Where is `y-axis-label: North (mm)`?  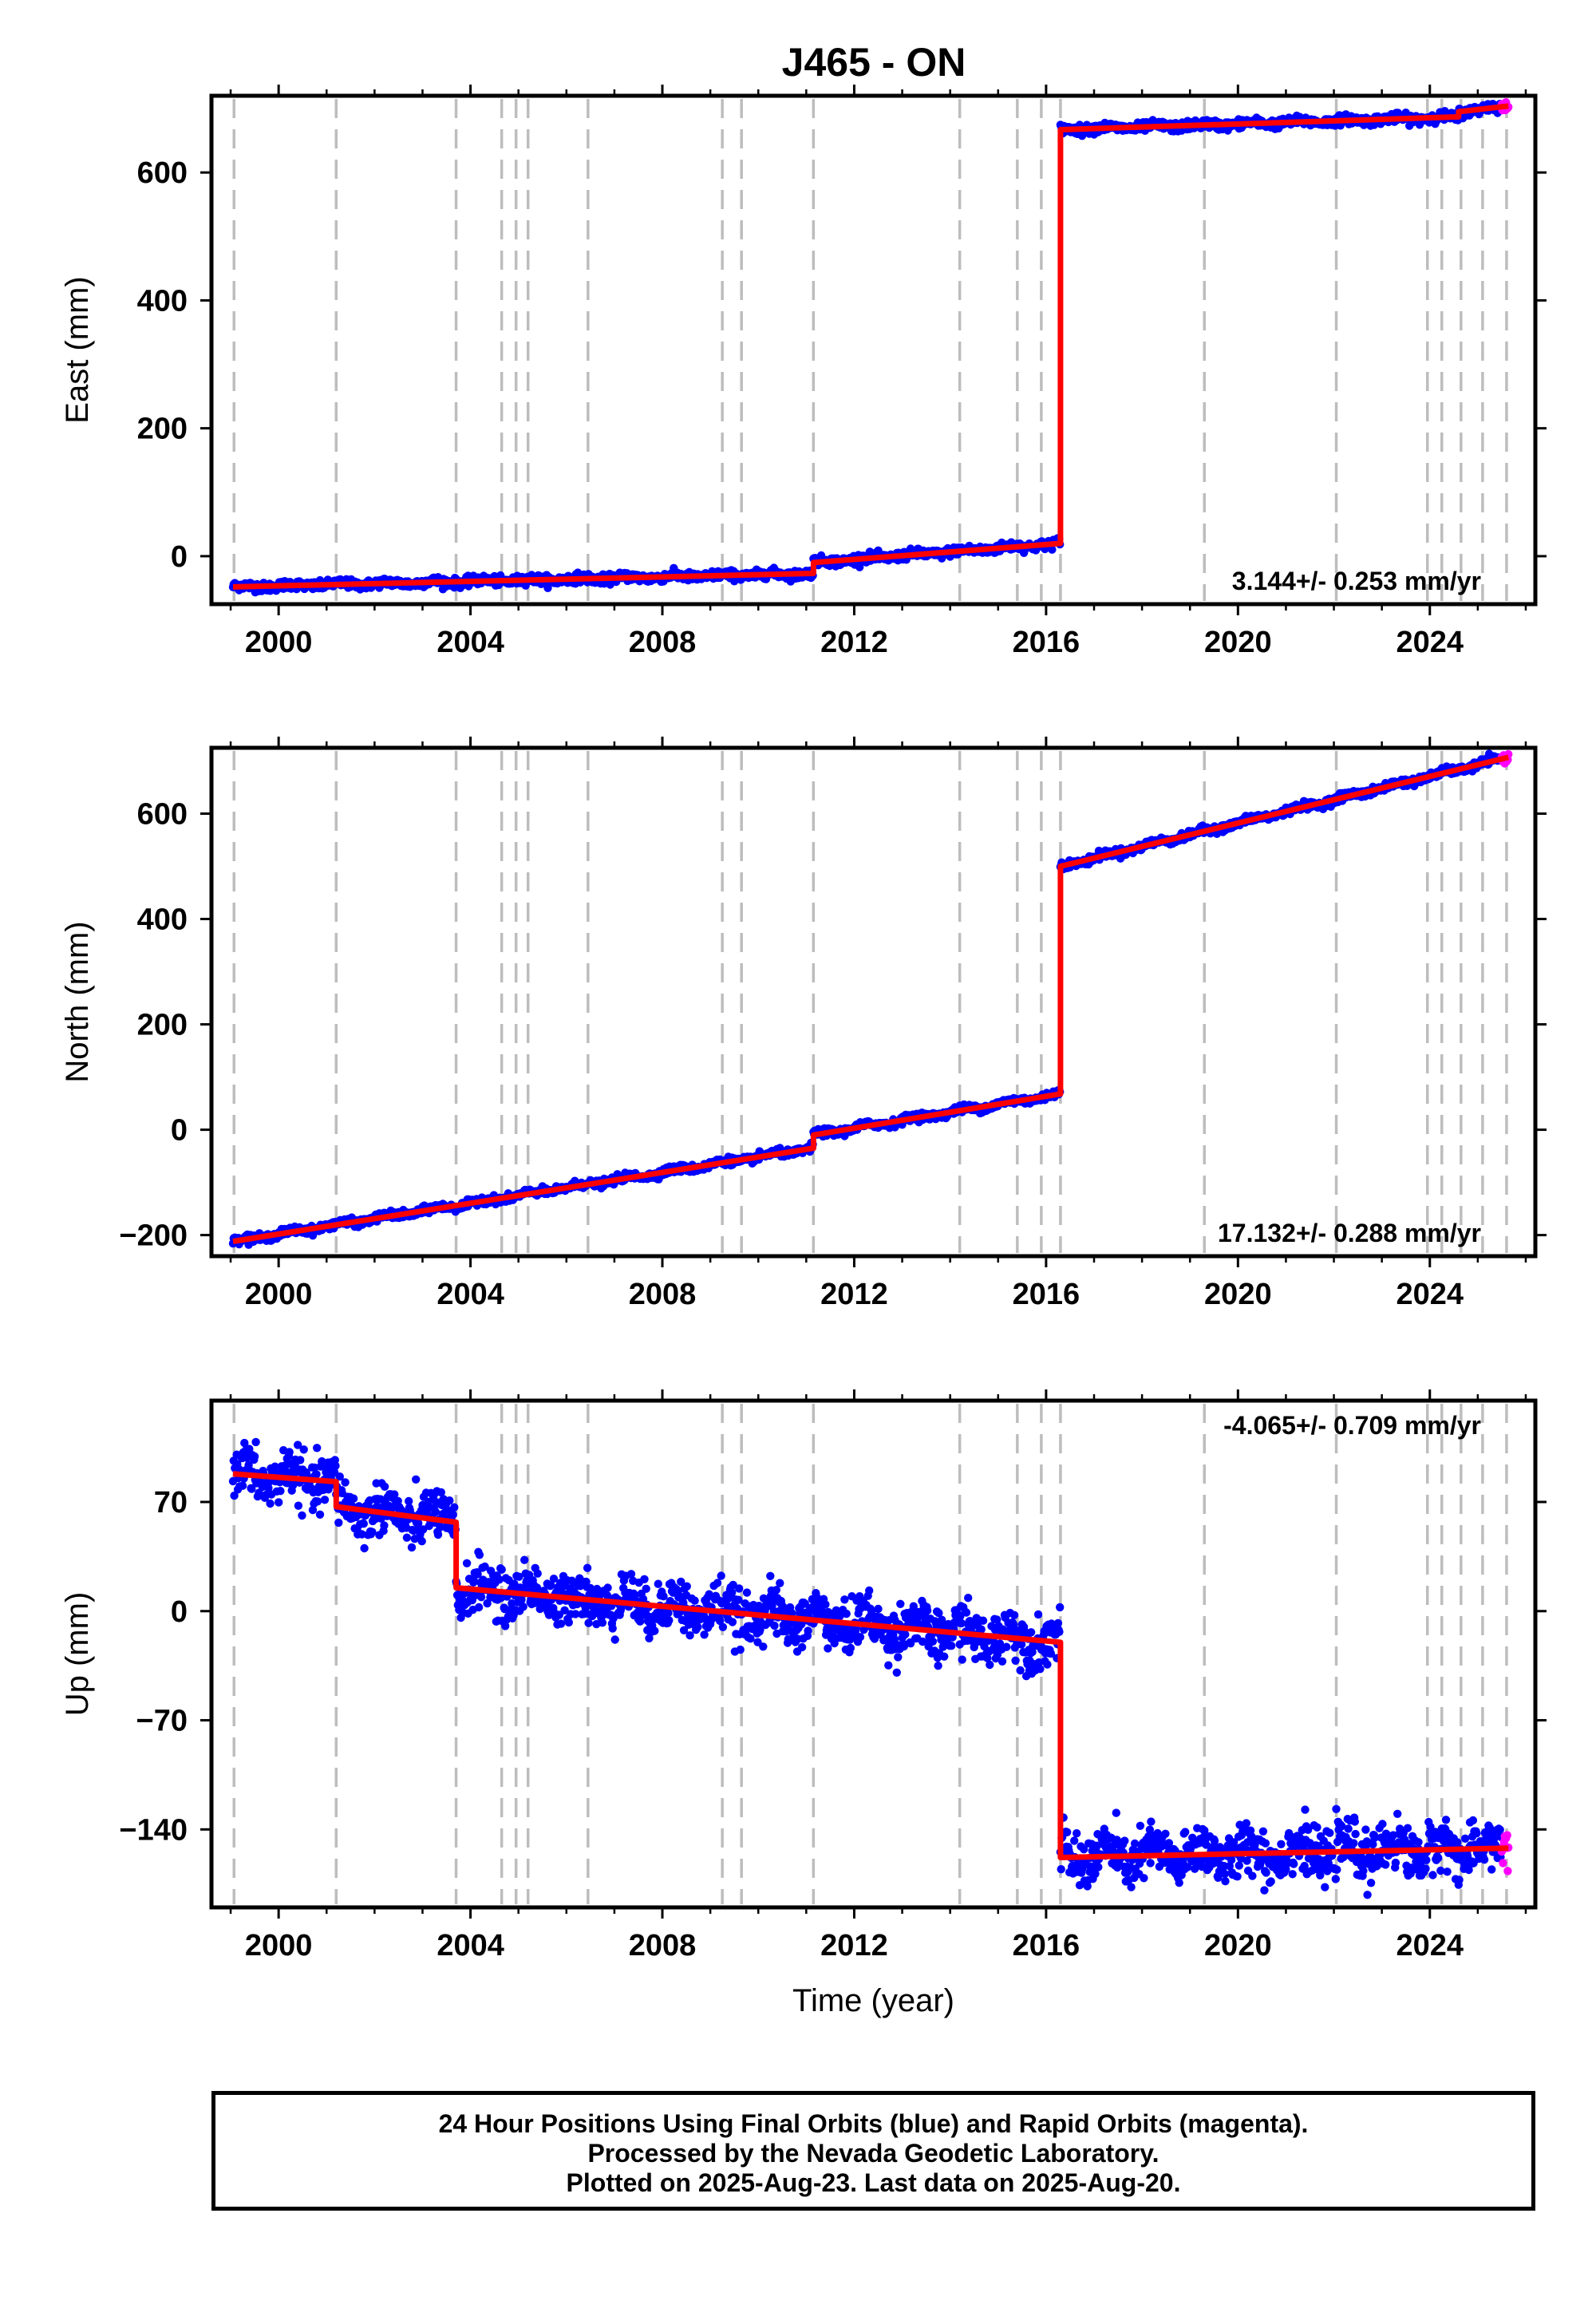
y-axis-label: North (mm) is located at coordinates (77, 1001).